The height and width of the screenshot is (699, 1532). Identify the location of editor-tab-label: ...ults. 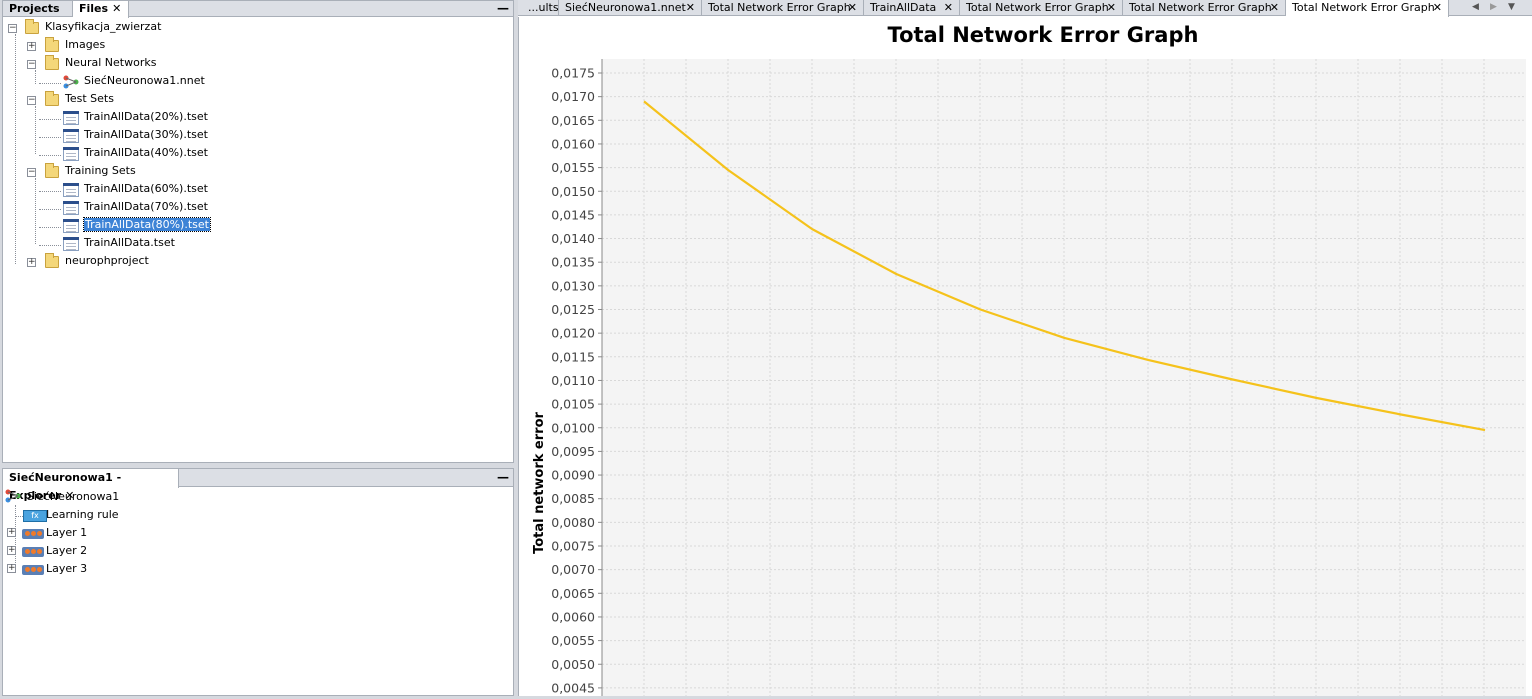
(543, 7).